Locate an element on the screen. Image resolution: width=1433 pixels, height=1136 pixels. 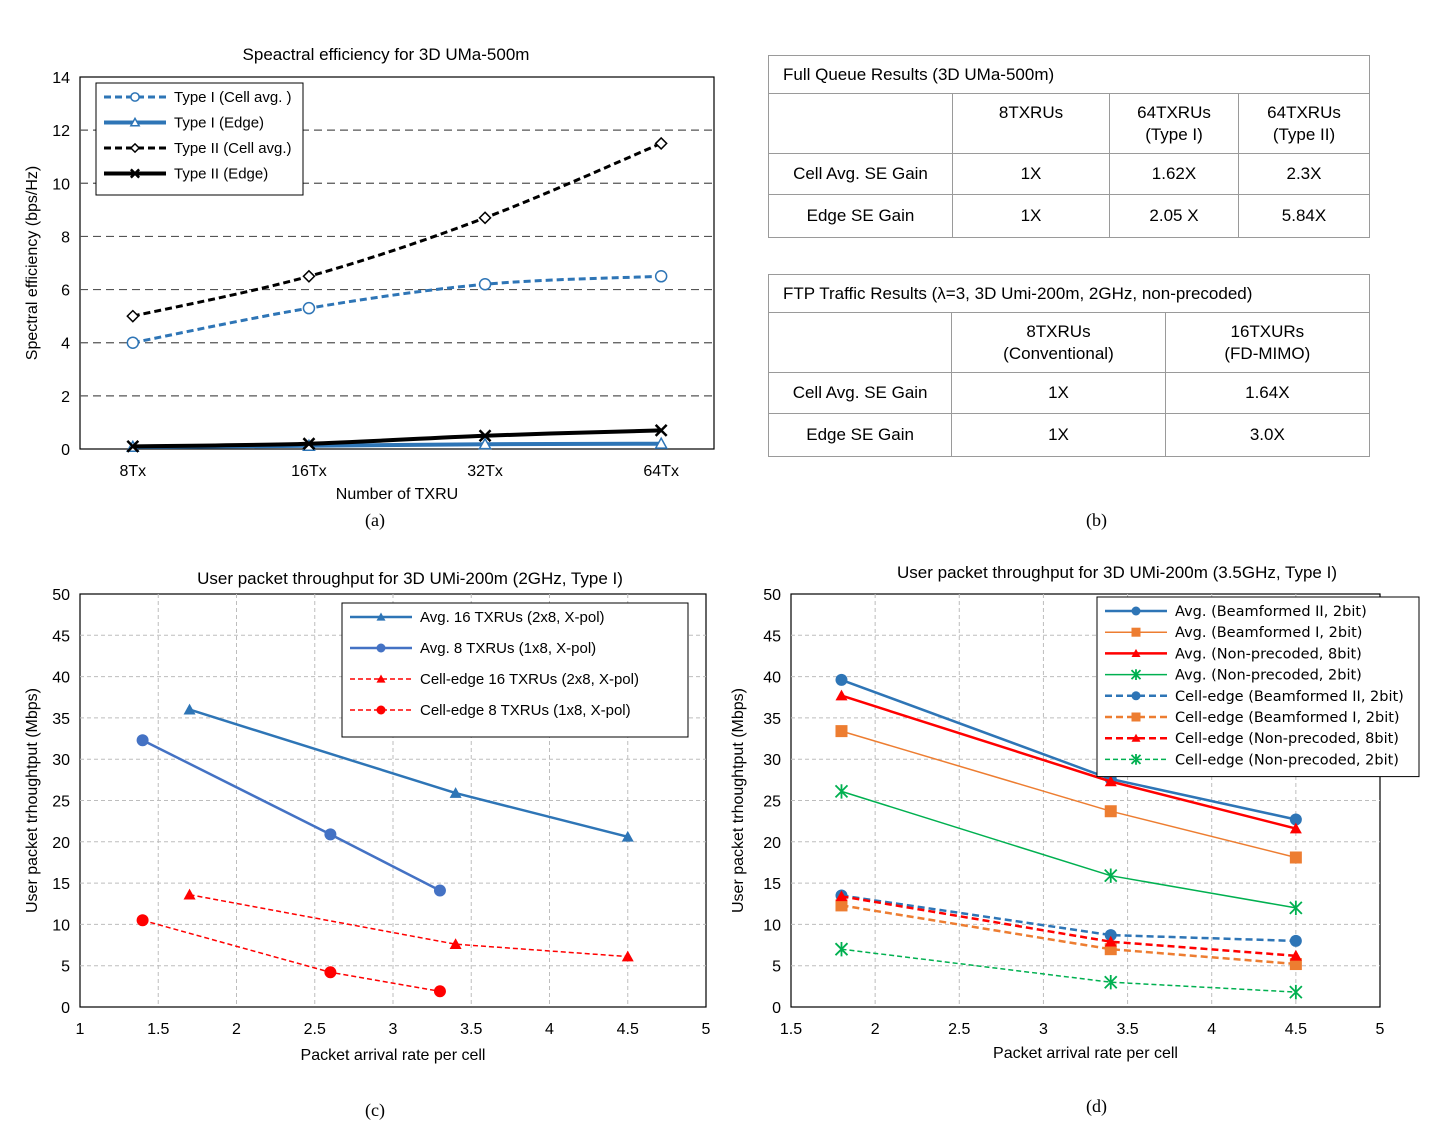
y-tick-label: 40 is located at coordinates (61, 678).